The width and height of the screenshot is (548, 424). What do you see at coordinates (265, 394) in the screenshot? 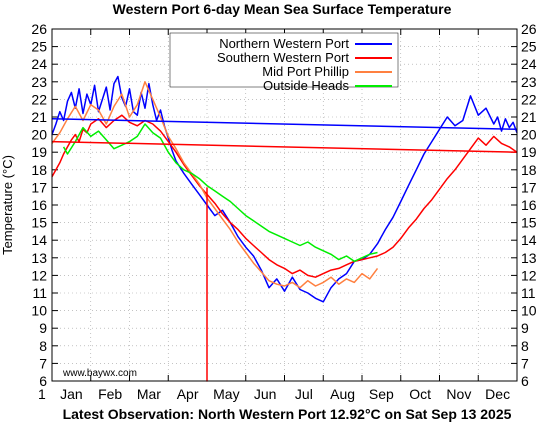
I see `x-tick-label: Jun` at bounding box center [265, 394].